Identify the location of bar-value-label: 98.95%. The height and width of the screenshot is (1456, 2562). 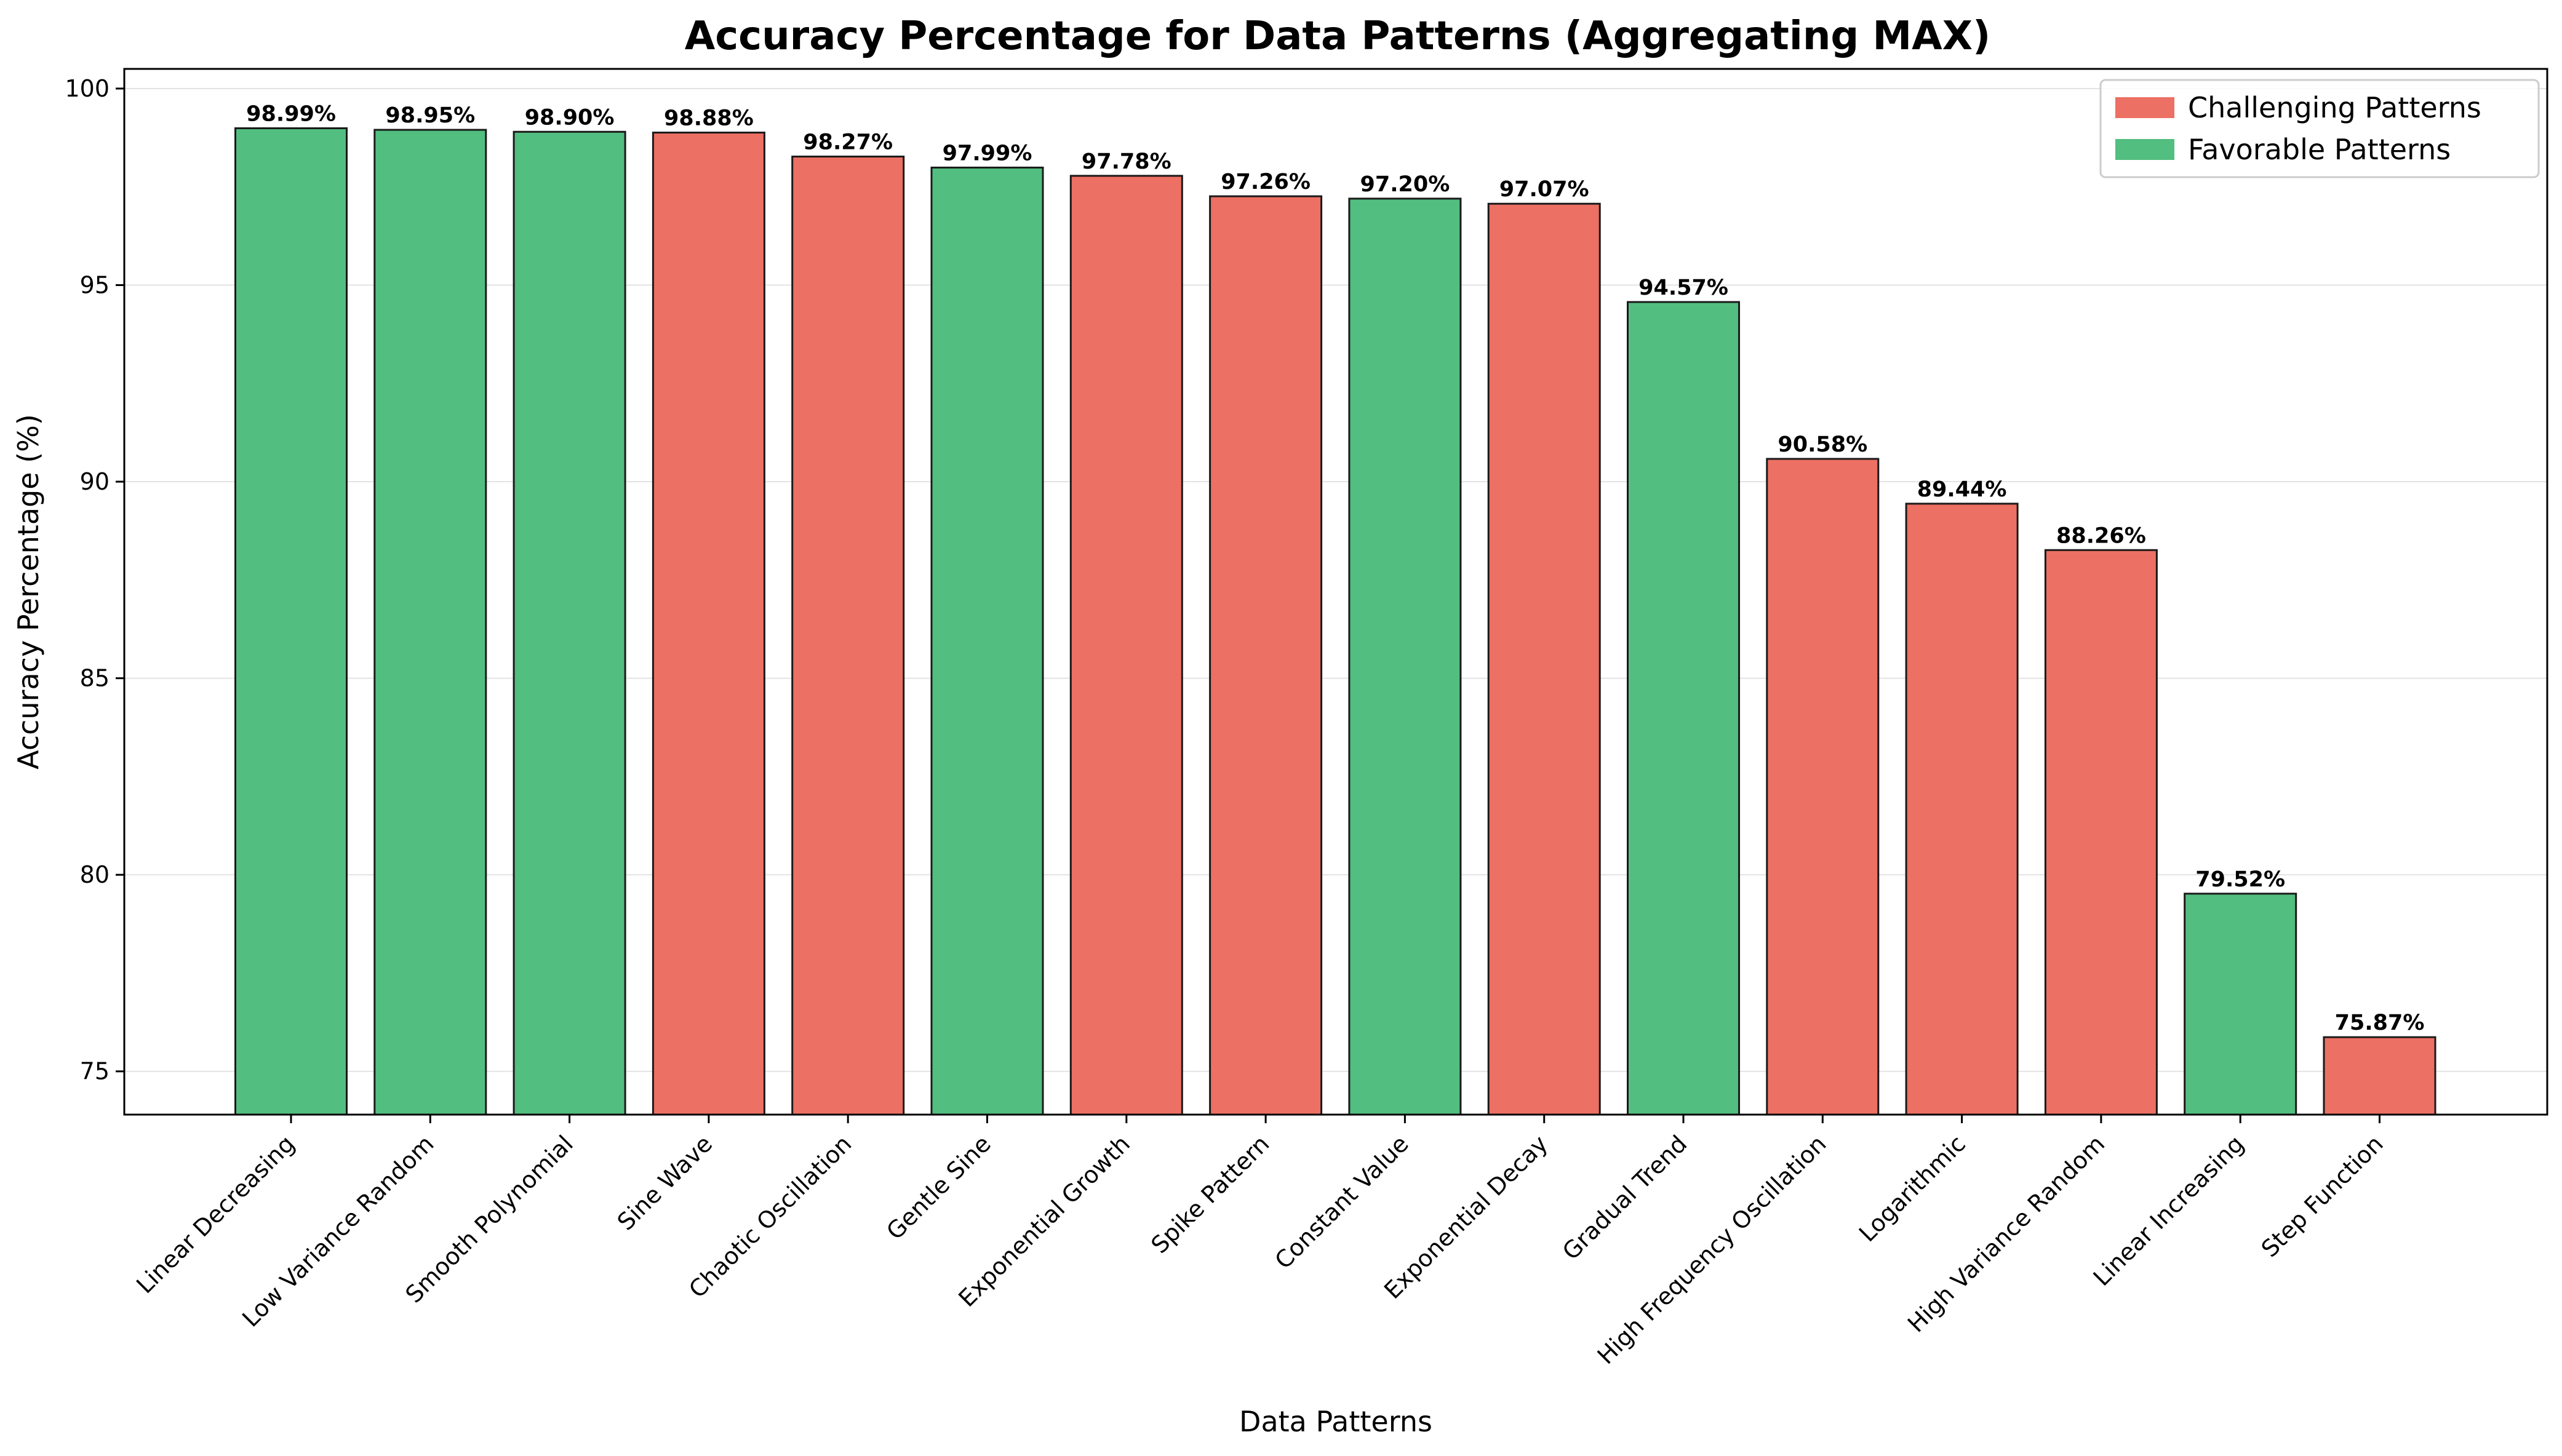
(430, 116).